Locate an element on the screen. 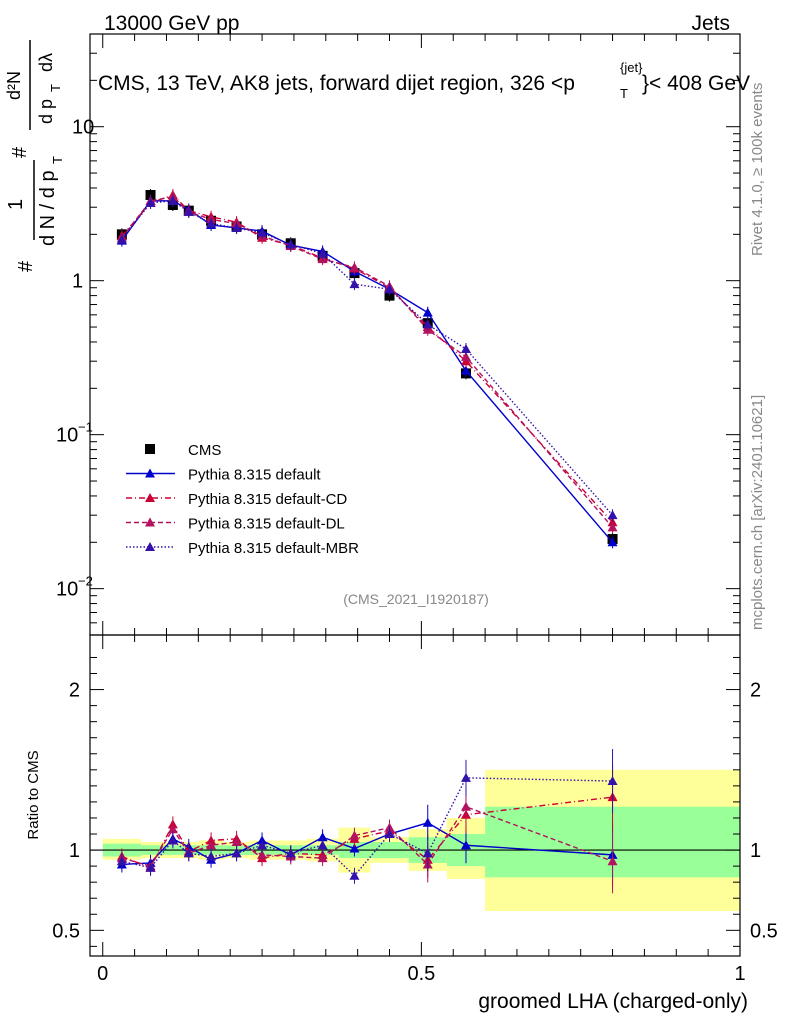 The image size is (786, 1024). ylabel-t2: T is located at coordinates (55, 88).